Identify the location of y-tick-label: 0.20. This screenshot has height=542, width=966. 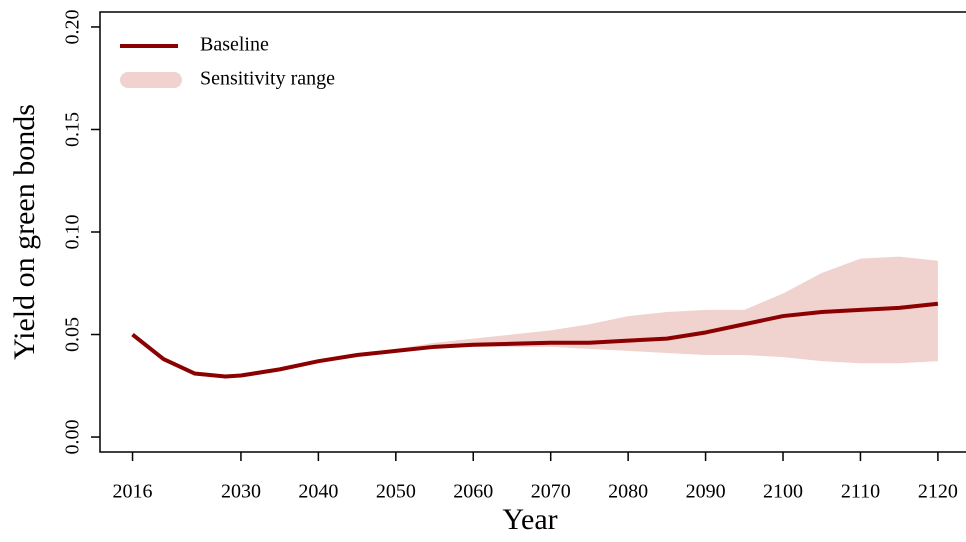
(73, 26).